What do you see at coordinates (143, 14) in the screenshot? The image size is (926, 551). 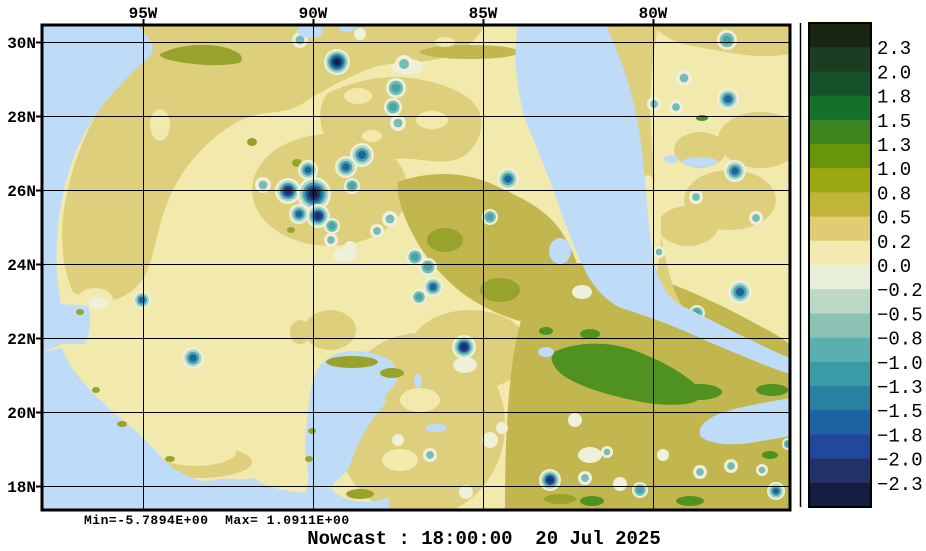 I see `x-axis-label: 95W` at bounding box center [143, 14].